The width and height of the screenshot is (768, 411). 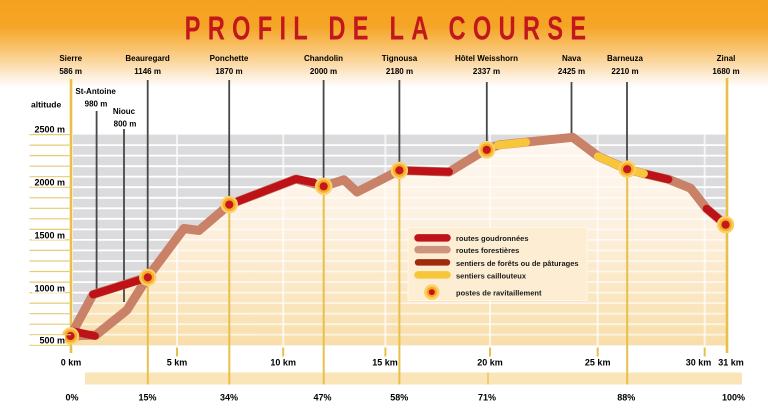 I want to click on svg-text: altitude, so click(x=46, y=105).